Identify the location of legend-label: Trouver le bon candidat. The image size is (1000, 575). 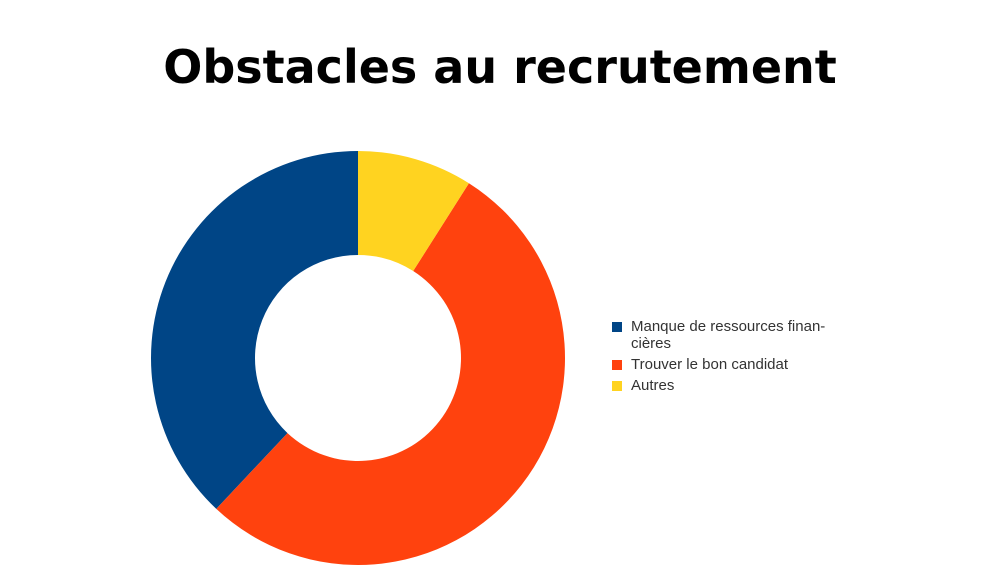
(710, 364).